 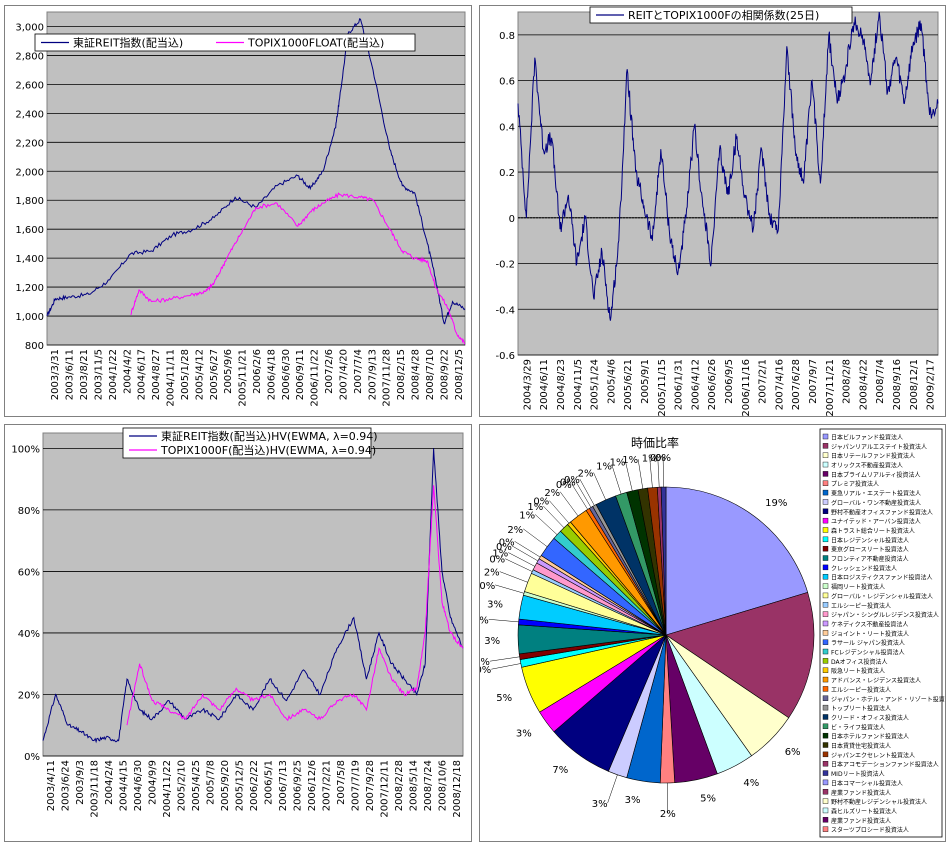 What do you see at coordinates (312, 785) in the screenshot?
I see `x-tick-label: 2006/12/6` at bounding box center [312, 785].